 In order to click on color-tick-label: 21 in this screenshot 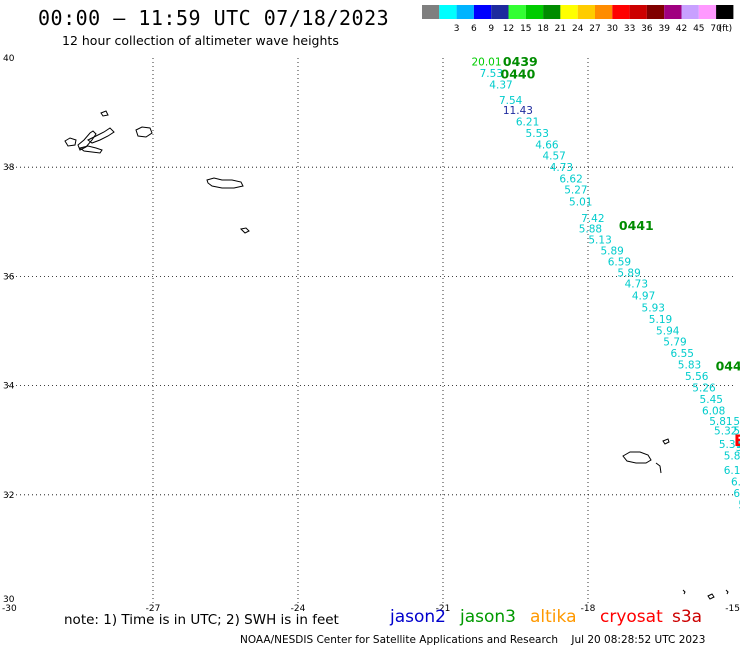, I will do `click(560, 29)`.